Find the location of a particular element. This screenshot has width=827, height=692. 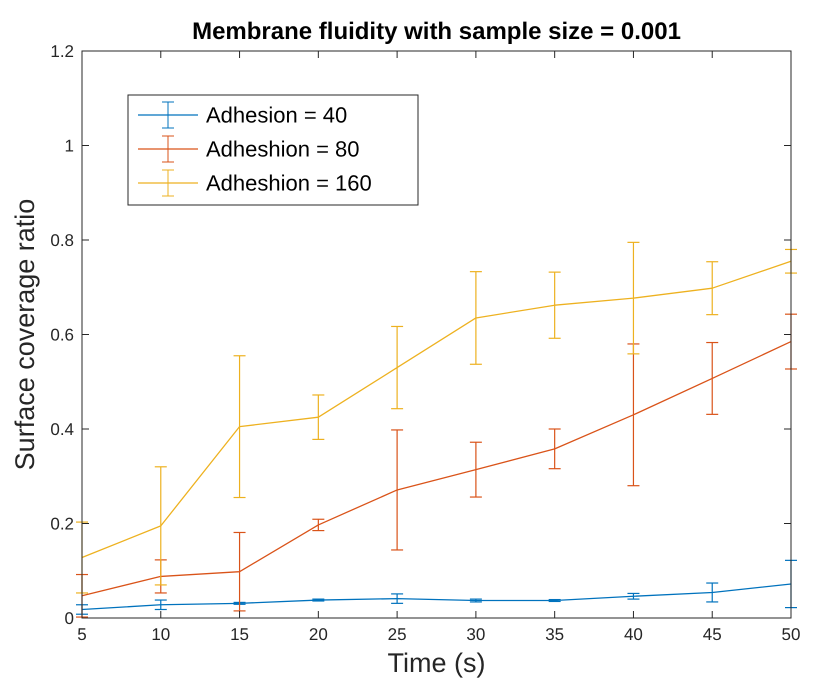

x-tick-label: 5 is located at coordinates (82, 634).